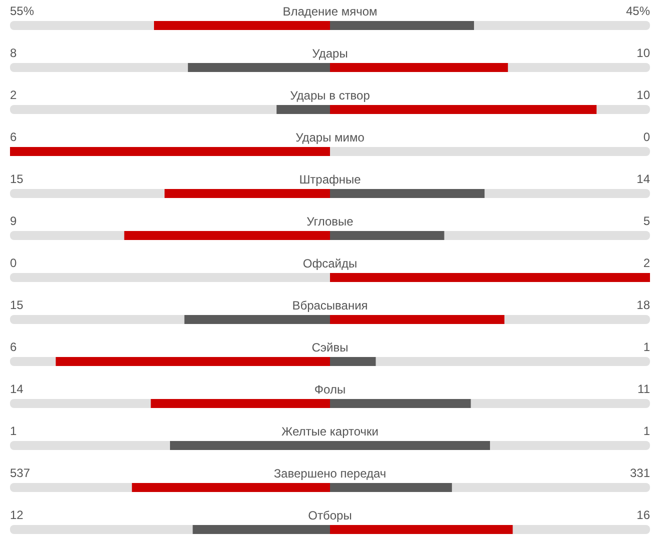 The width and height of the screenshot is (659, 543). I want to click on y-tick-label: Вбрасывания, so click(330, 305).